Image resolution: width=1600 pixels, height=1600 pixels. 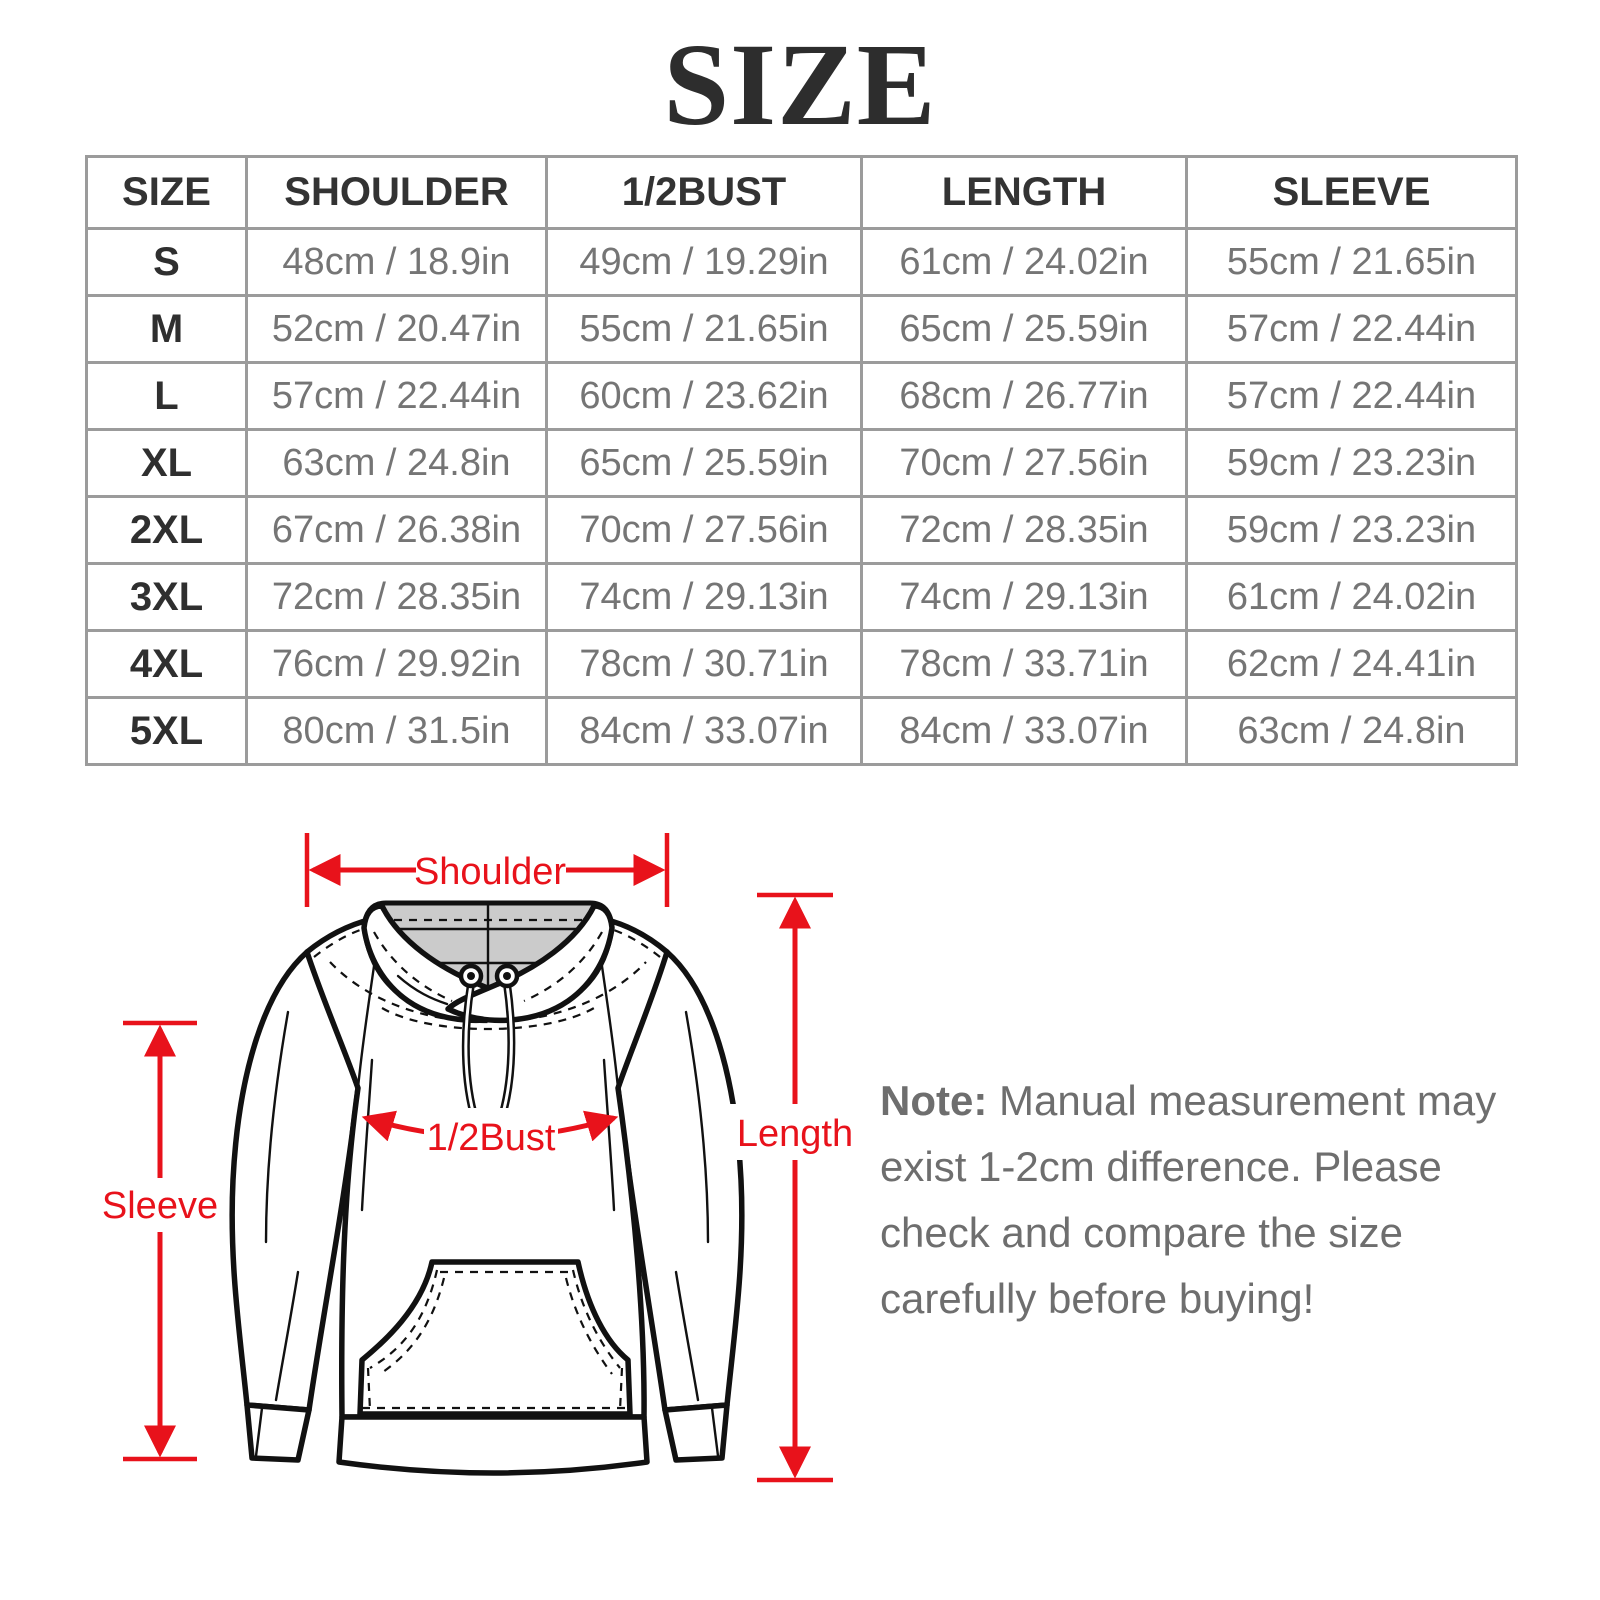 What do you see at coordinates (1351, 664) in the screenshot?
I see `measurement-cell: 62cm / 24.41in` at bounding box center [1351, 664].